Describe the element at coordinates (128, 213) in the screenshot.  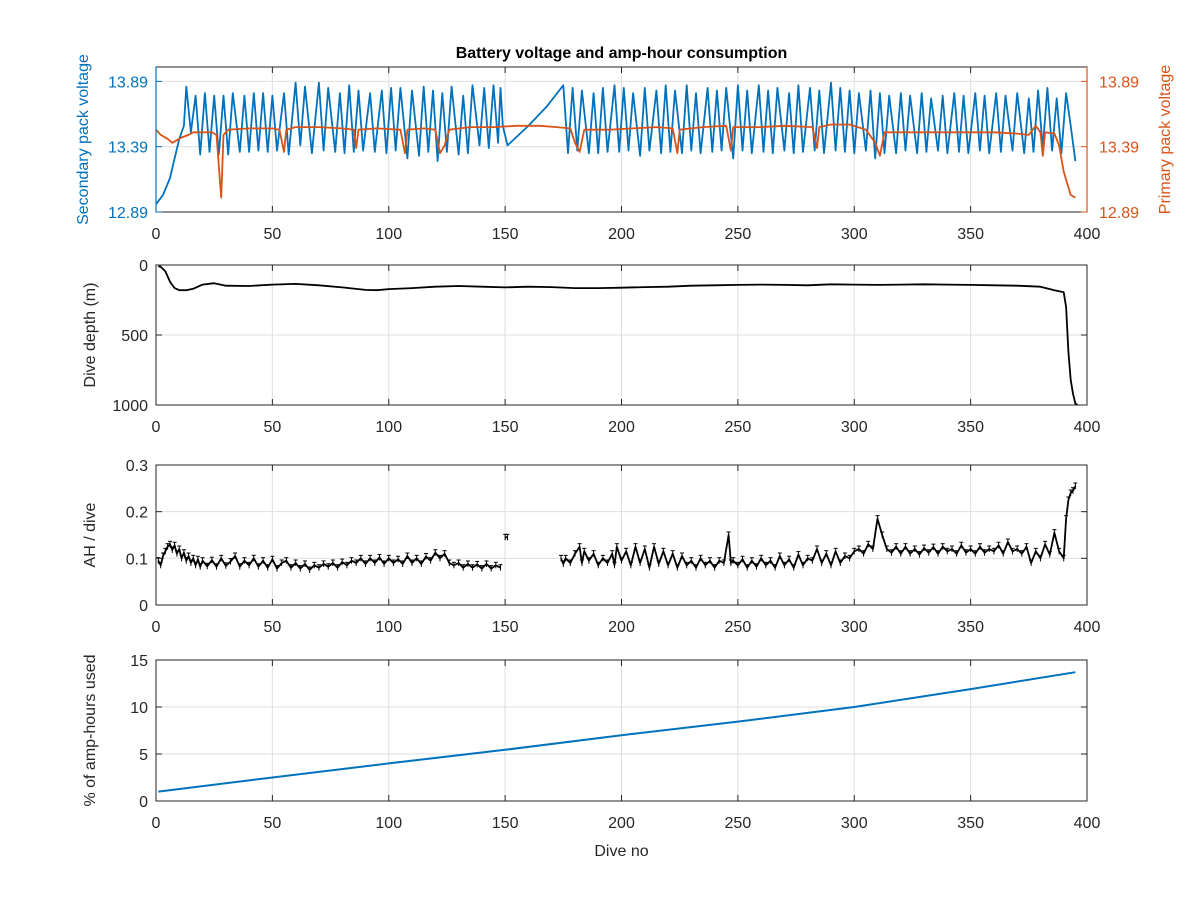
I see `y-tick-label: 12.89` at that location.